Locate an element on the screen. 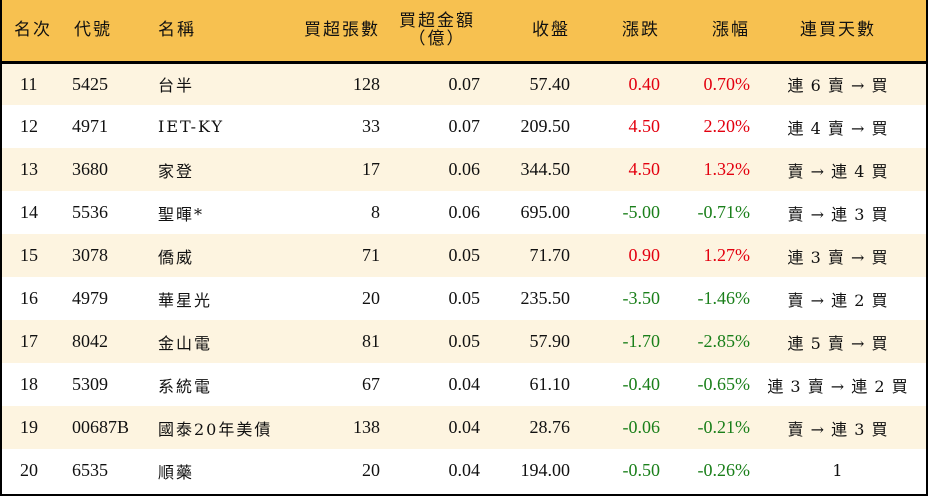 The width and height of the screenshot is (928, 496). cell-close: 28.76 is located at coordinates (550, 427).